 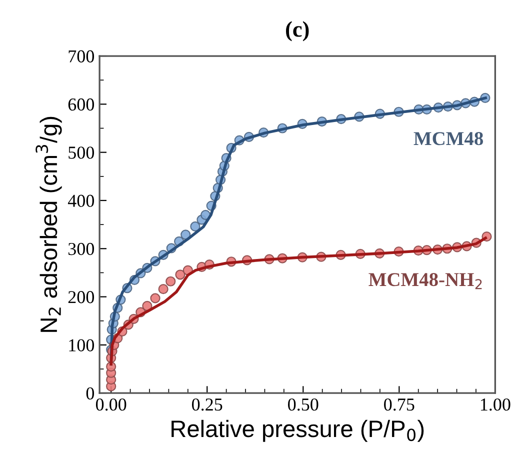 What do you see at coordinates (81, 152) in the screenshot?
I see `y-tick-label: 500` at bounding box center [81, 152].